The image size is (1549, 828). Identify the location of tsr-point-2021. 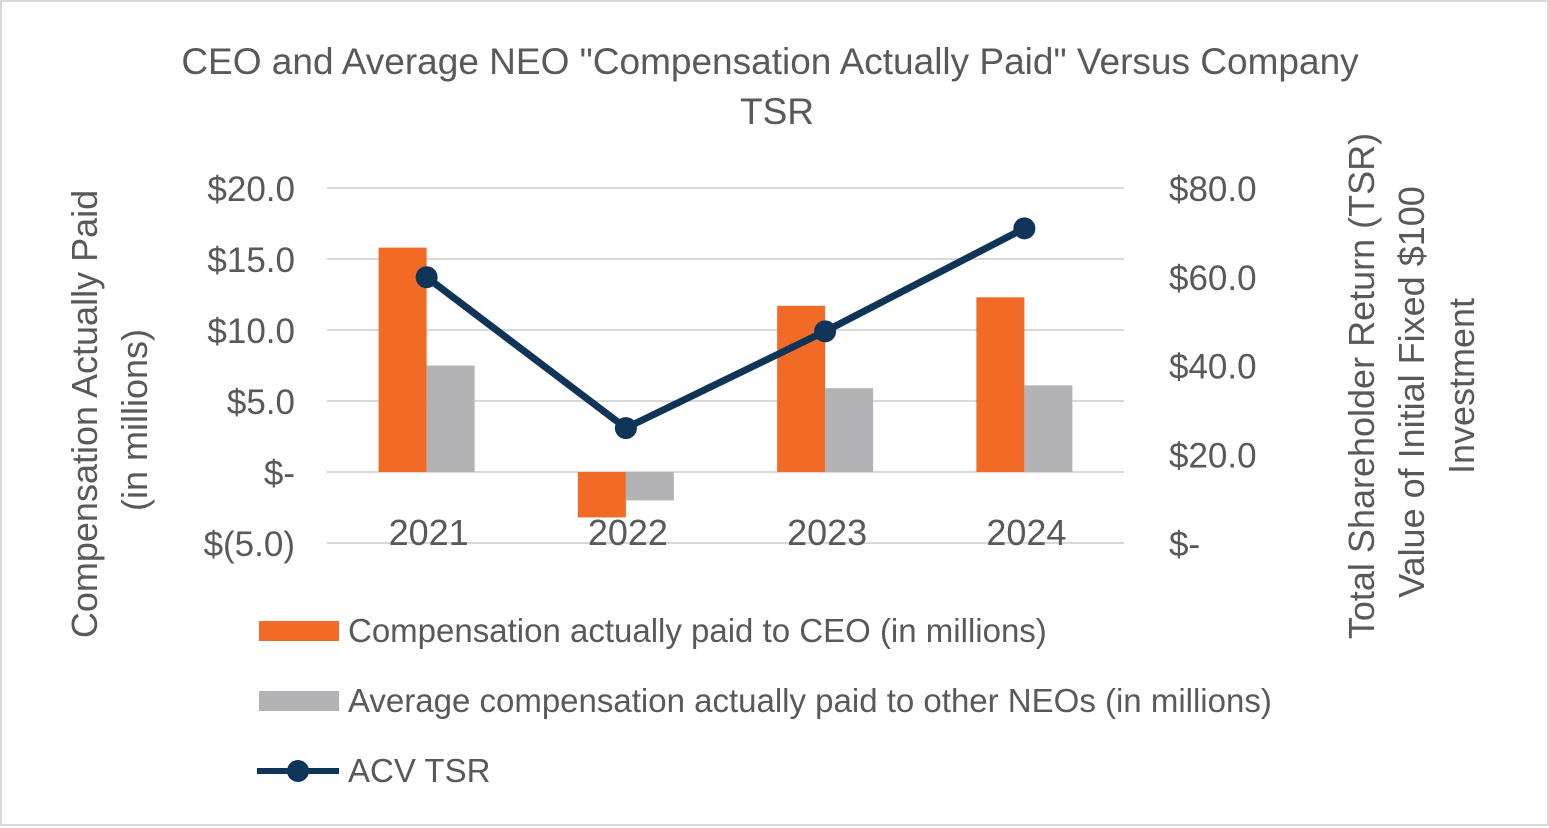
(426, 277).